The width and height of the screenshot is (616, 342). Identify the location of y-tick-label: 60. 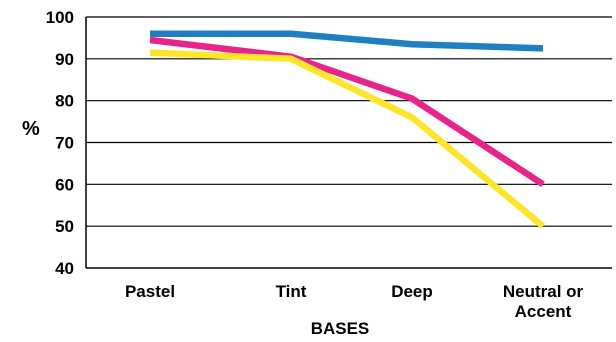
(64, 184).